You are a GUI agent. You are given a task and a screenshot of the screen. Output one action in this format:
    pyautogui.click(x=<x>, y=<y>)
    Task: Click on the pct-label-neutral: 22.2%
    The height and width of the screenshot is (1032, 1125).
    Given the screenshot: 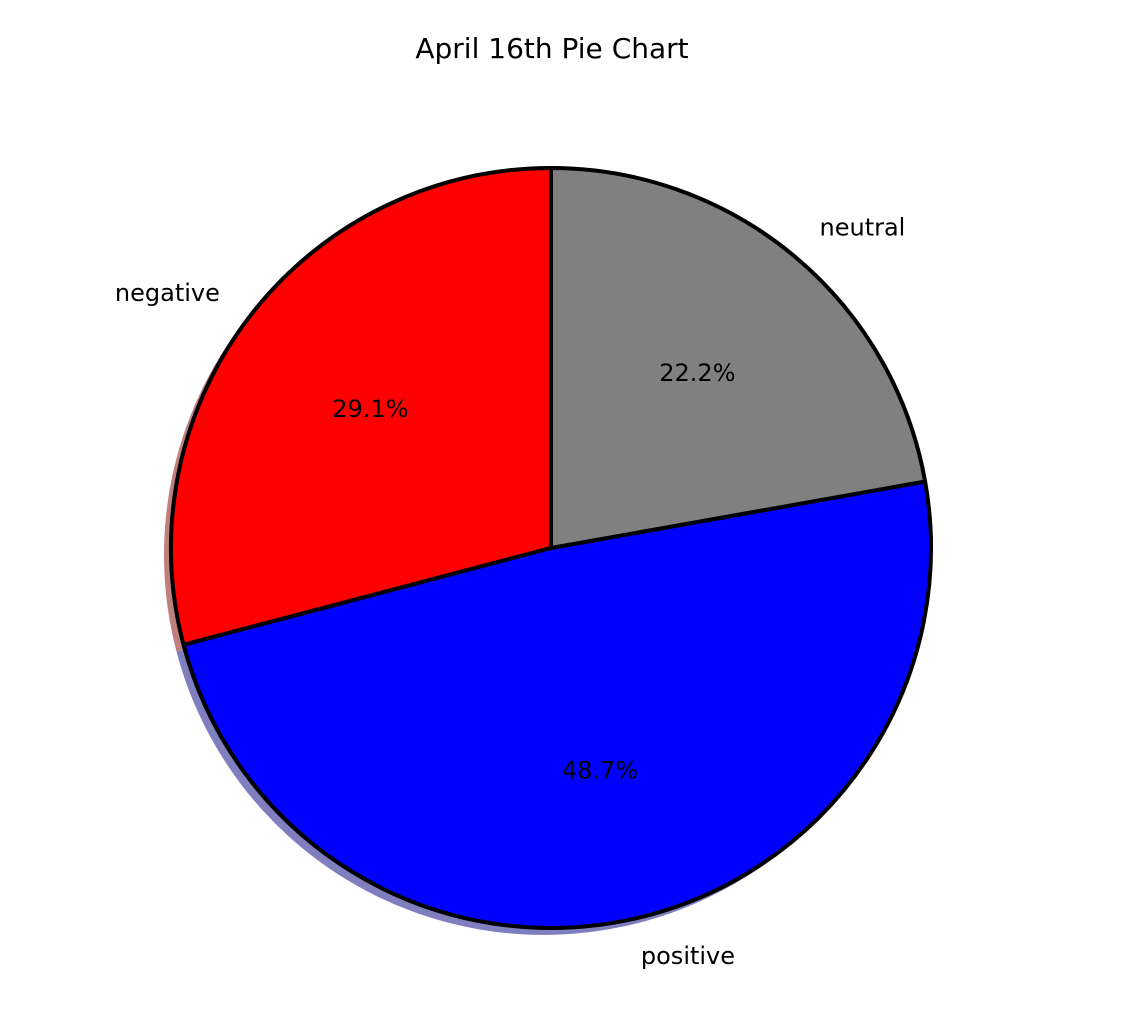 What is the action you would take?
    pyautogui.click(x=697, y=373)
    